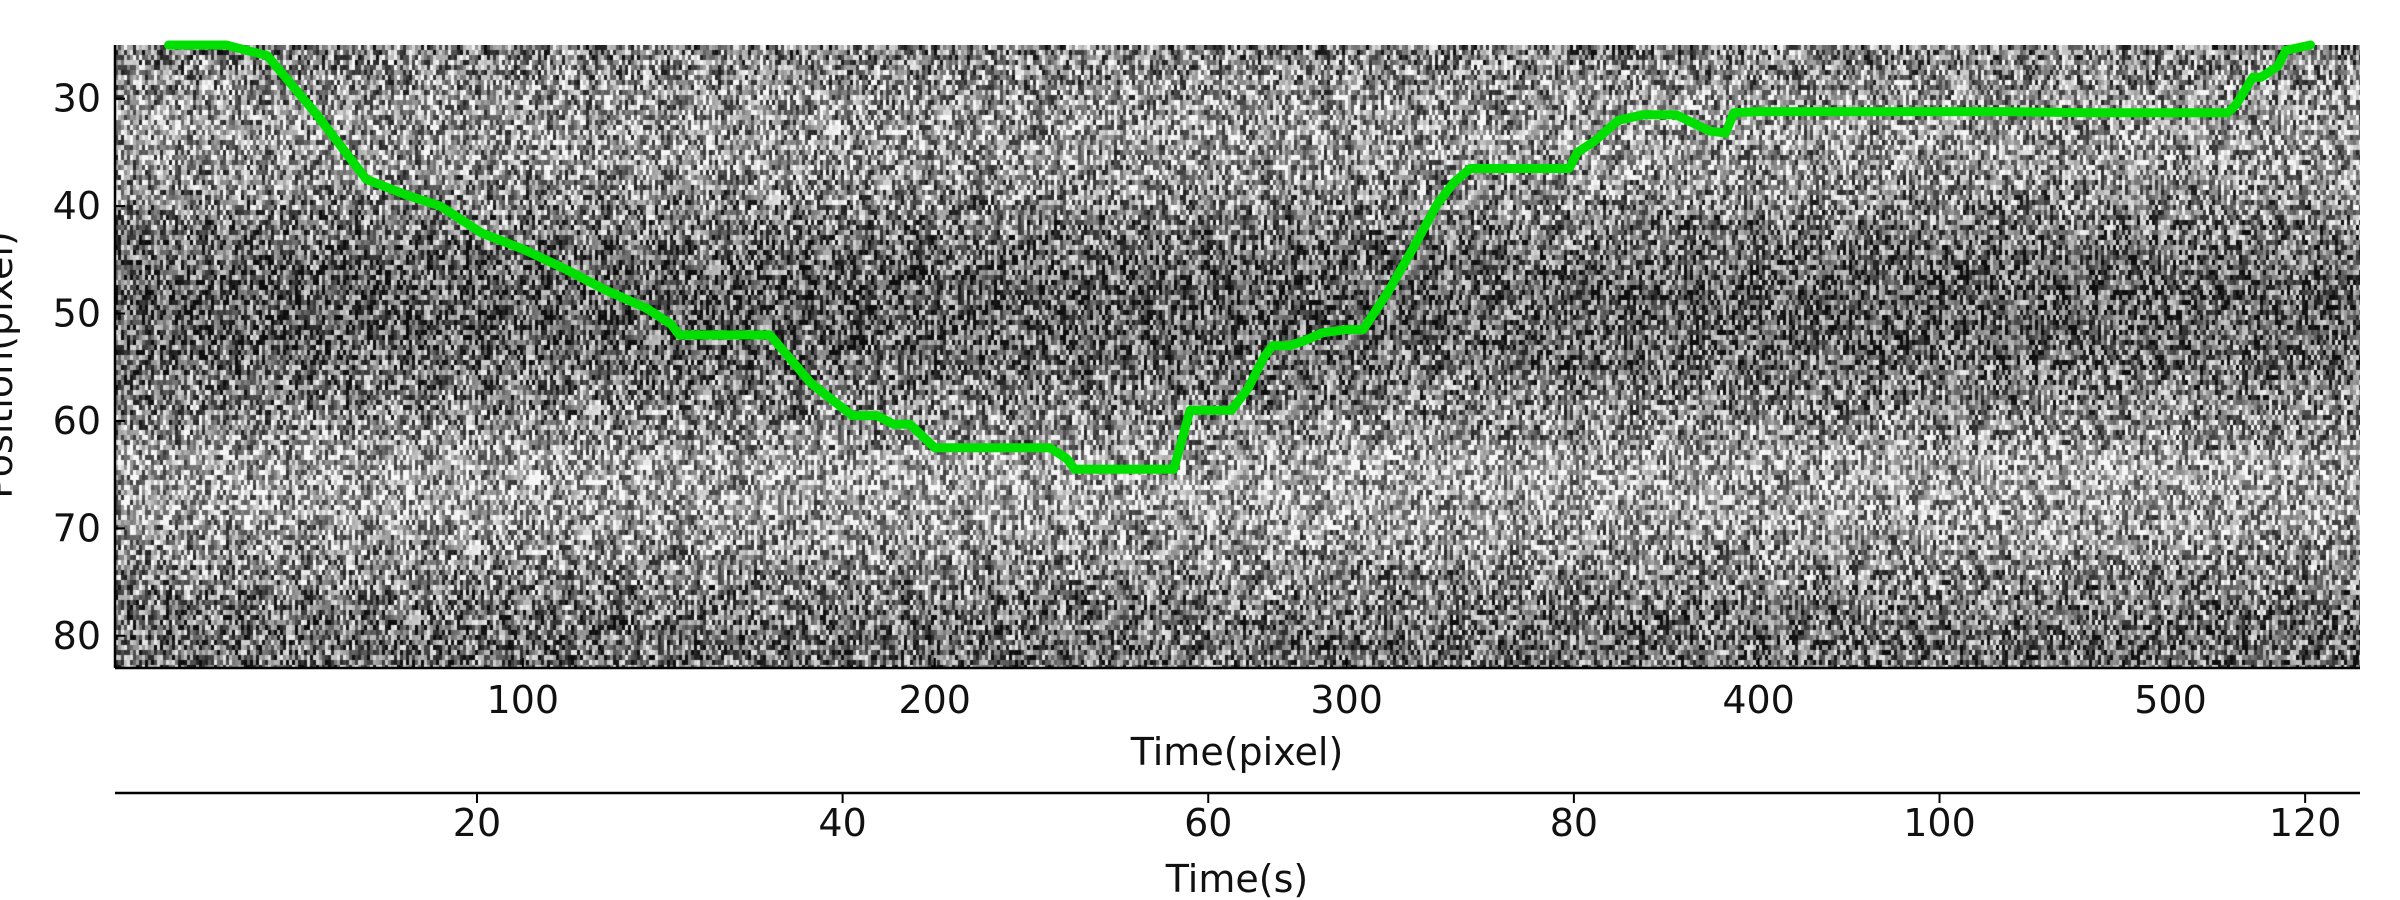 The width and height of the screenshot is (2400, 900). Describe the element at coordinates (2170, 700) in the screenshot. I see `x-tick-label: 500` at that location.